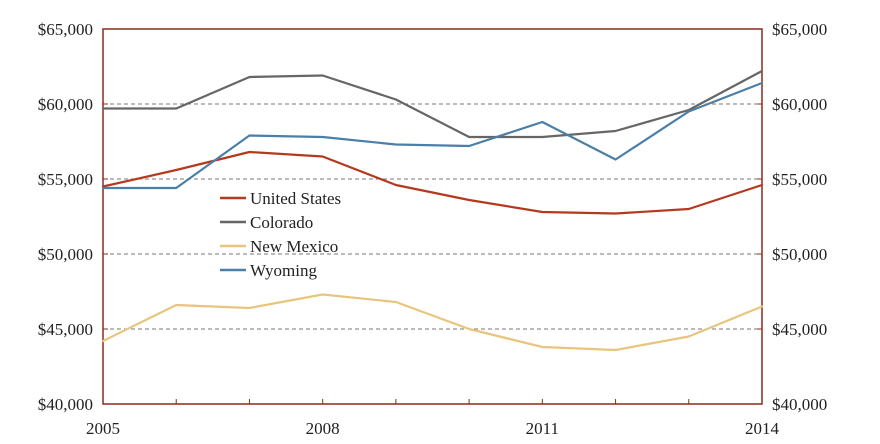 Image resolution: width=880 pixels, height=444 pixels. What do you see at coordinates (542, 428) in the screenshot?
I see `x-tick-label: 2011` at bounding box center [542, 428].